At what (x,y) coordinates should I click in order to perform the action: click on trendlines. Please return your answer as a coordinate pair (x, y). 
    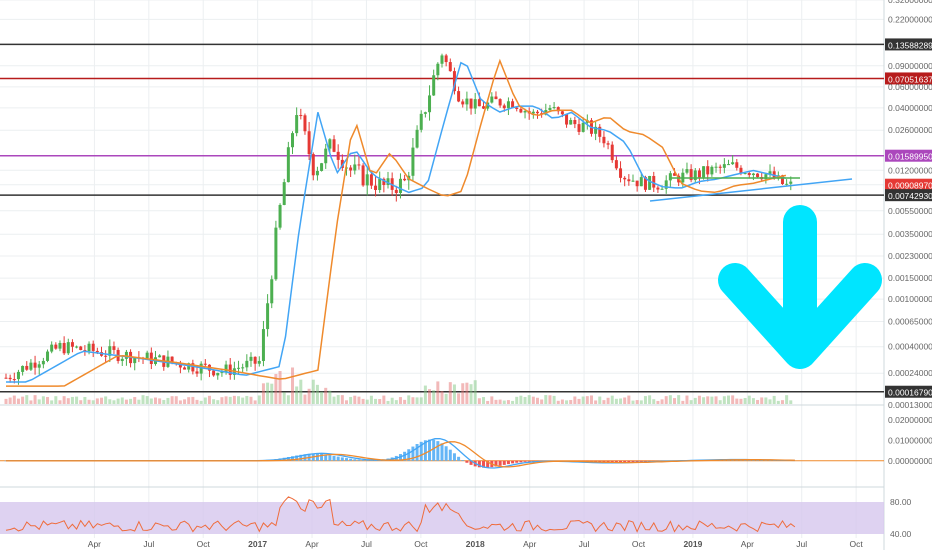
    Looking at the image, I should click on (751, 189).